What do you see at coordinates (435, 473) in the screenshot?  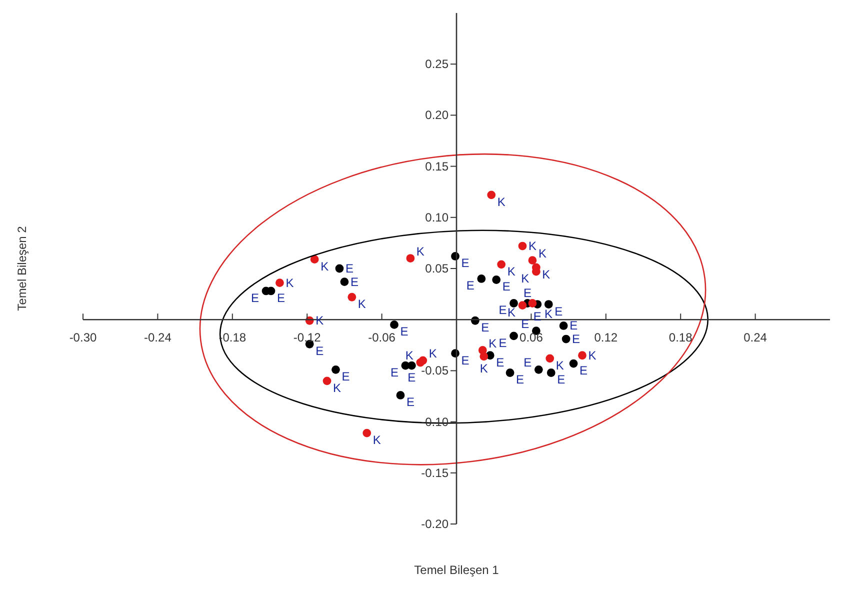 I see `y-tick-label: -0.15` at bounding box center [435, 473].